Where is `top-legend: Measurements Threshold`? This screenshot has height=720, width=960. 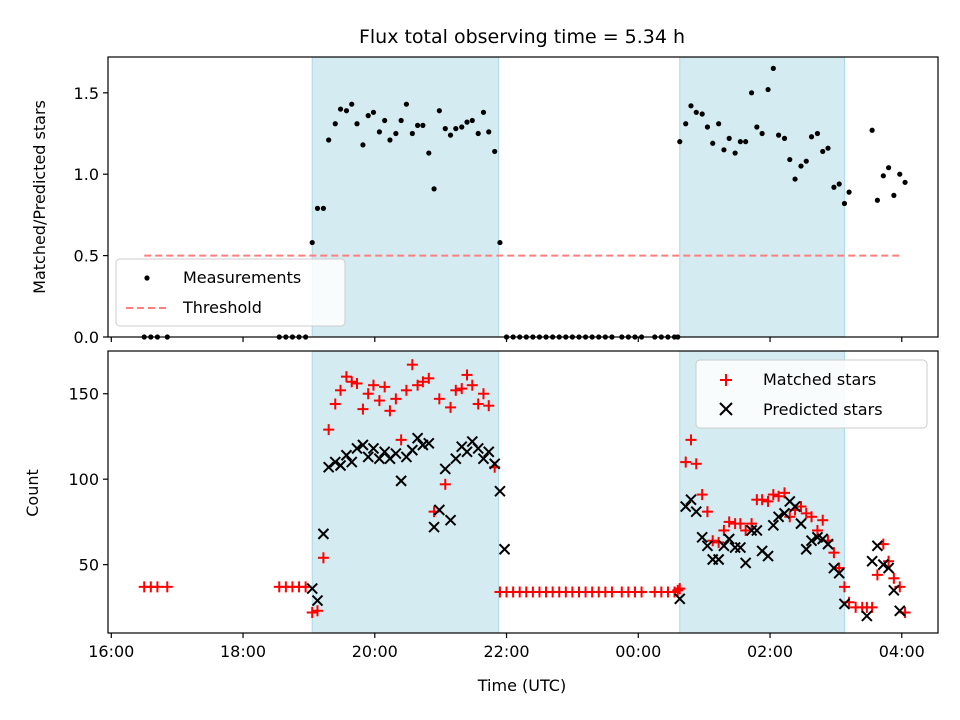
top-legend: Measurements Threshold is located at coordinates (230, 292).